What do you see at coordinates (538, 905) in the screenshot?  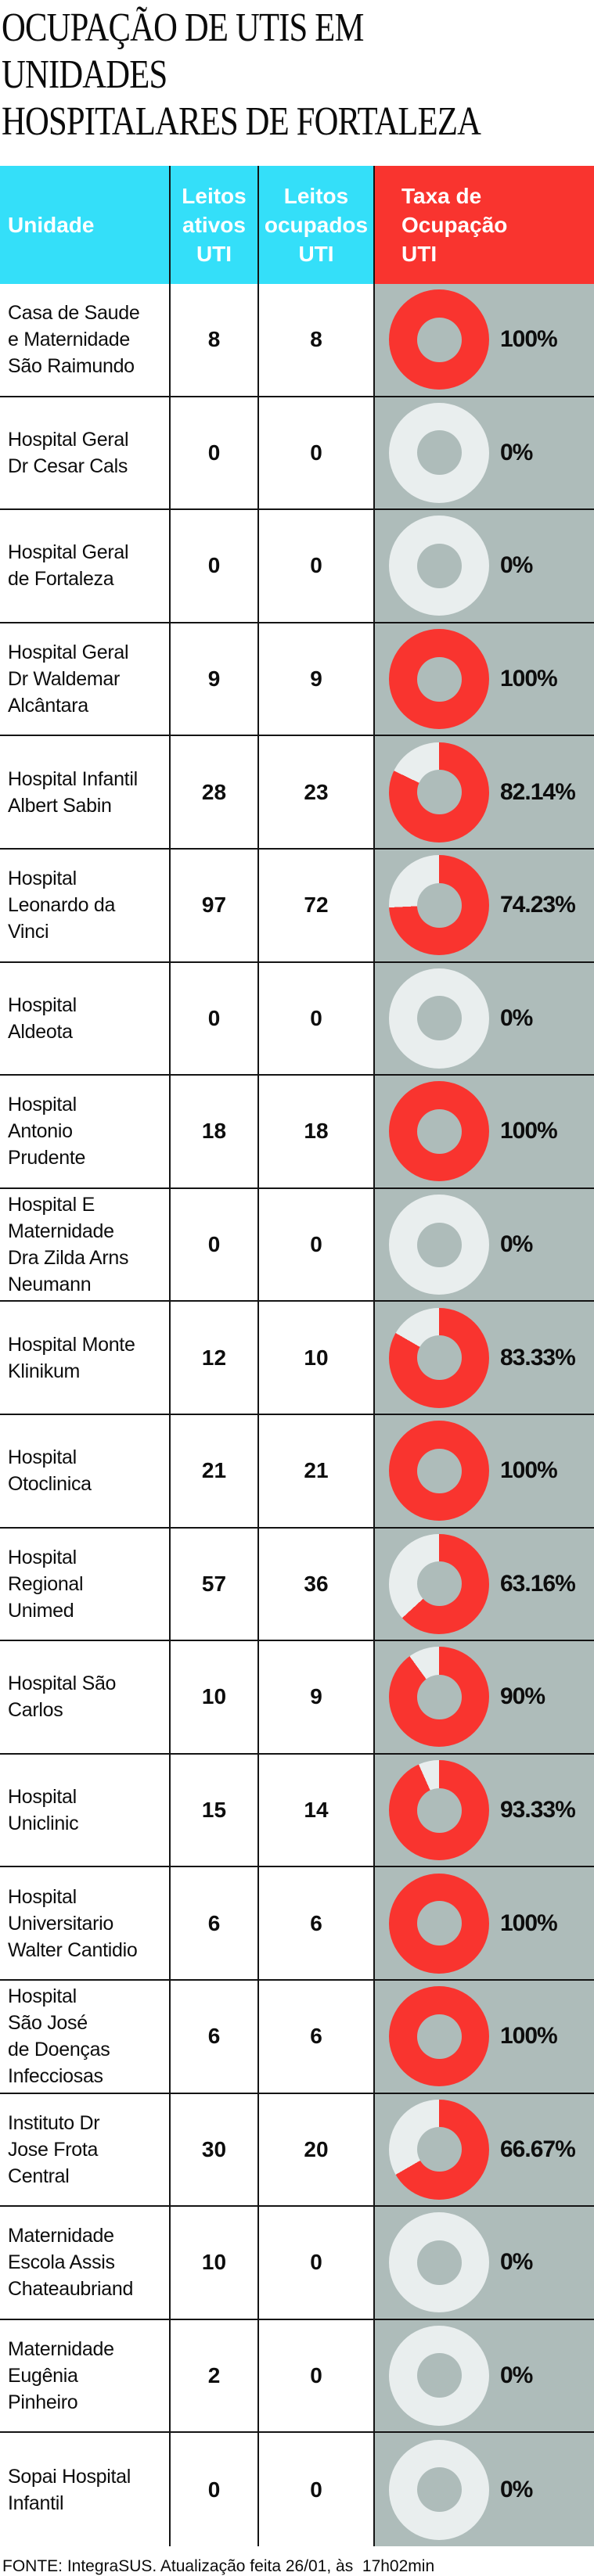 I see `taxa-percent-label: 74.23%` at bounding box center [538, 905].